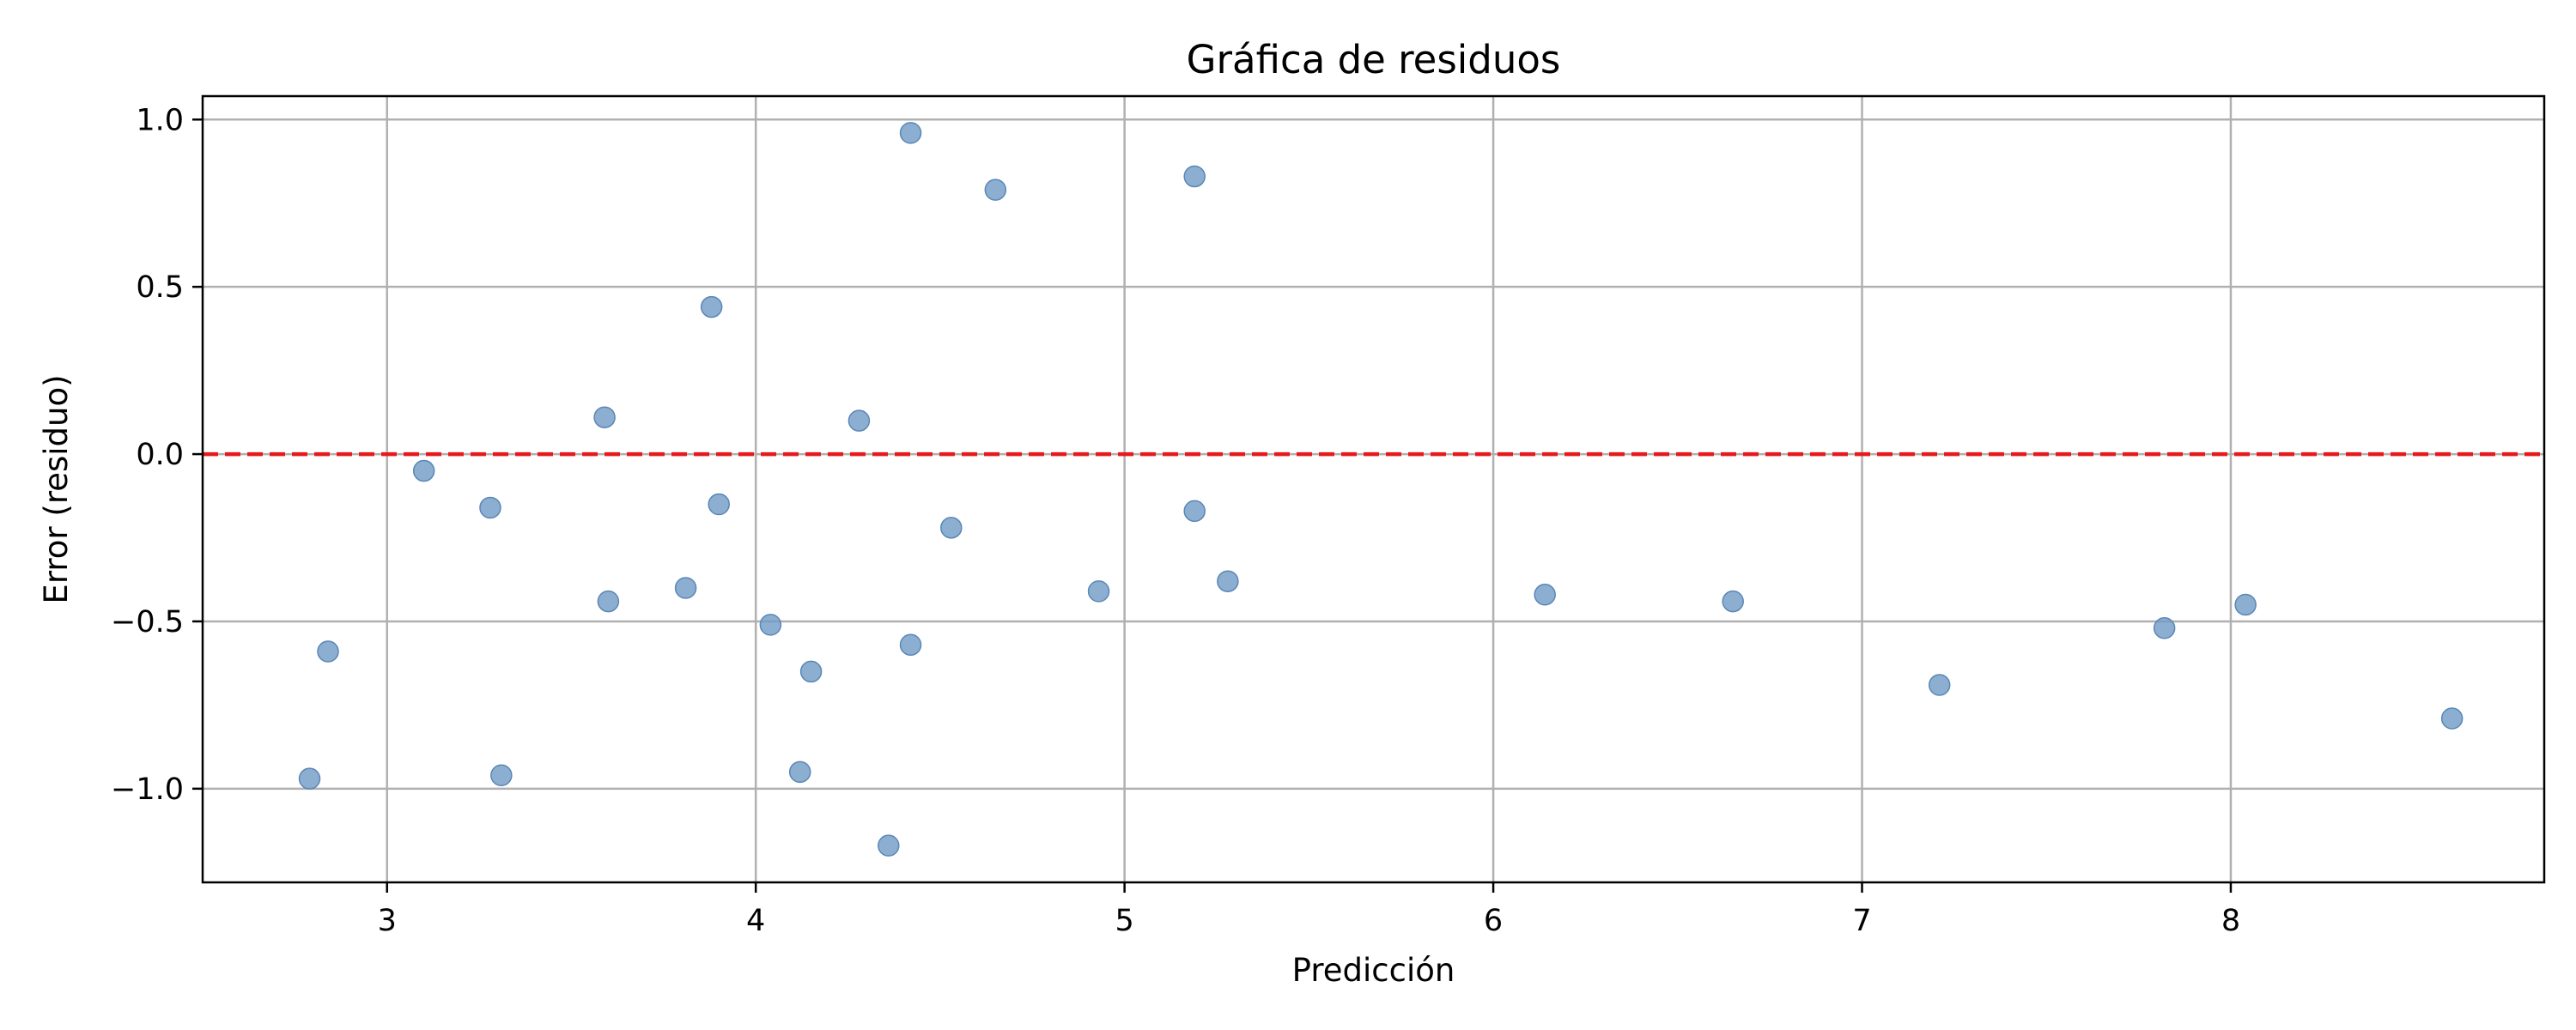 Image resolution: width=2576 pixels, height=1030 pixels. Describe the element at coordinates (1374, 970) in the screenshot. I see `x-axis-title: Predicción` at that location.